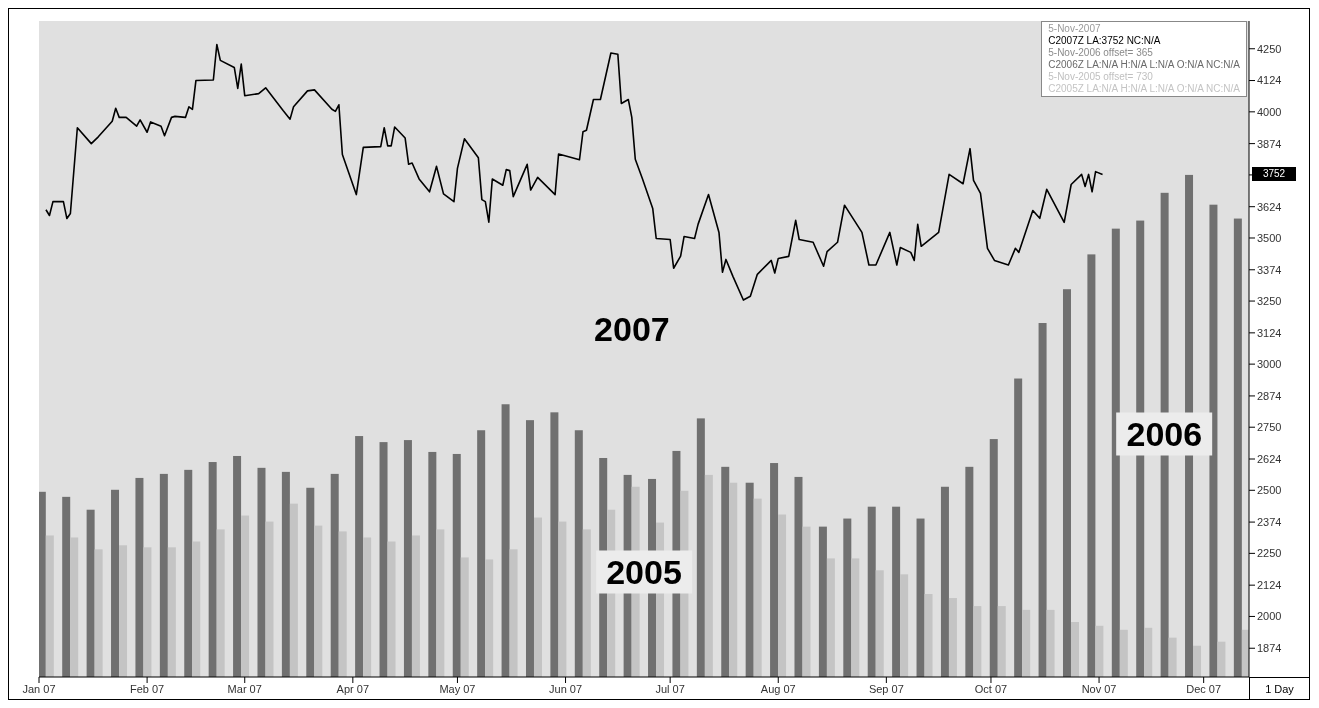 The width and height of the screenshot is (1319, 708). Describe the element at coordinates (1279, 688) in the screenshot. I see `text: 1 Day` at that location.